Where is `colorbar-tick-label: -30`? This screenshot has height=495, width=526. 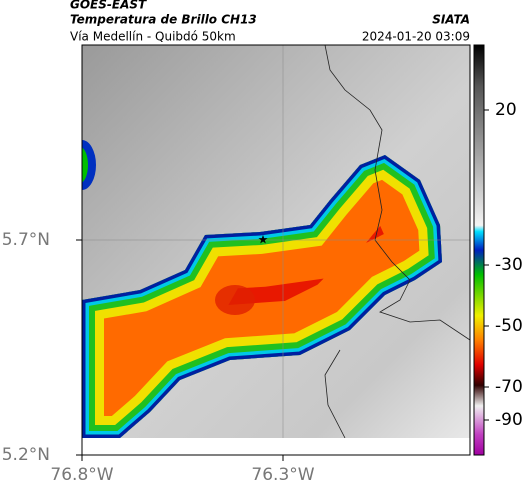
colorbar-tick-label: -30 is located at coordinates (509, 265).